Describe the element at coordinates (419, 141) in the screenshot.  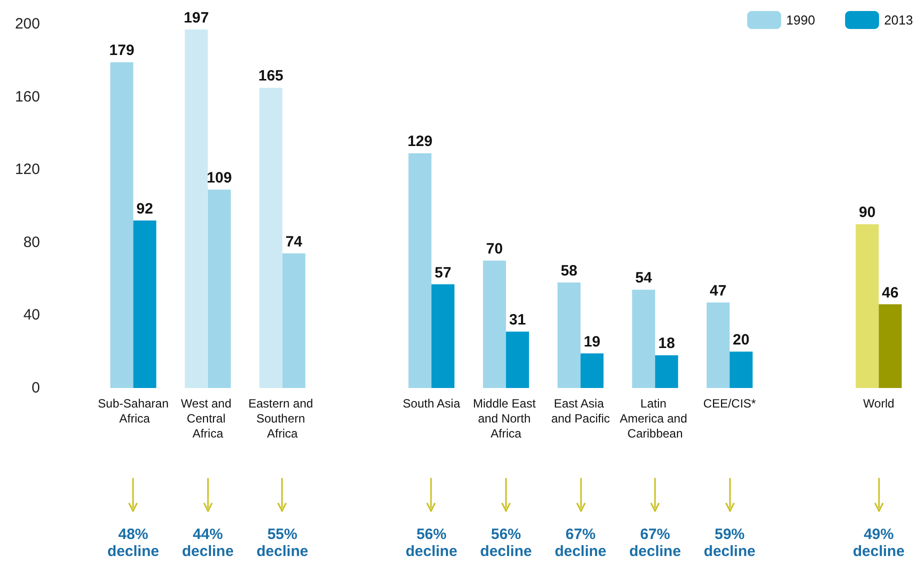
I see `data-label: 129` at that location.